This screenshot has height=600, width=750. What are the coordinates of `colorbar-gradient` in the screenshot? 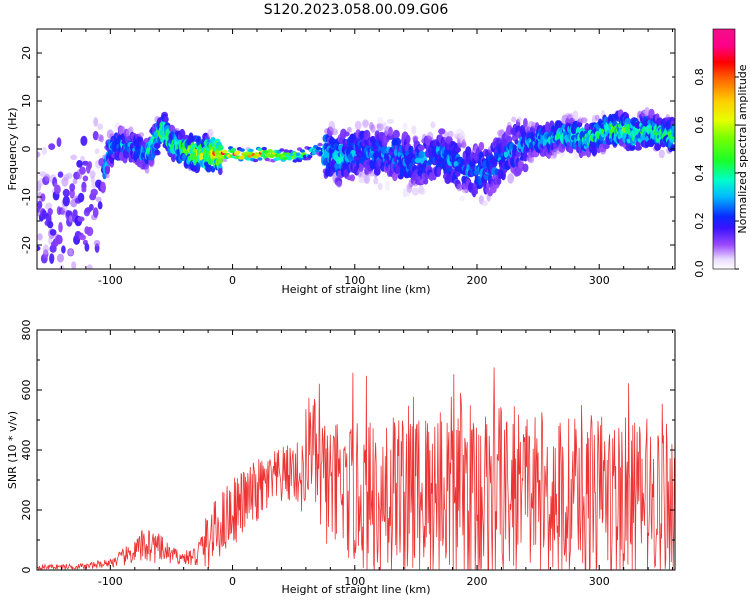 It's located at (724, 149).